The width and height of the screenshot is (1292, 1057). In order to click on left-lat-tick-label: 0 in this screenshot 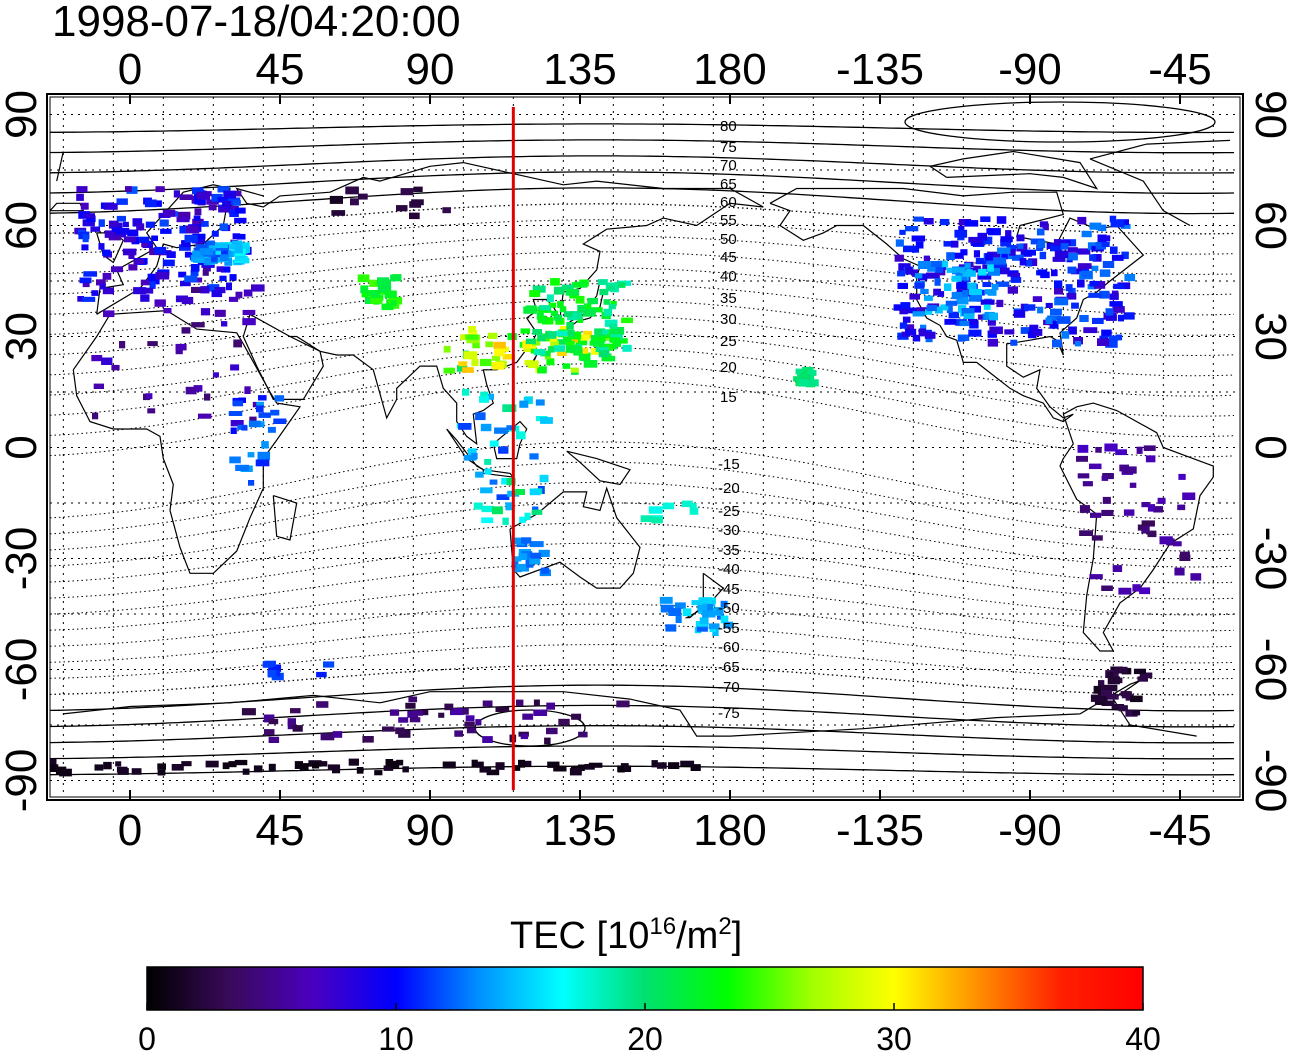, I will do `click(23, 447)`.